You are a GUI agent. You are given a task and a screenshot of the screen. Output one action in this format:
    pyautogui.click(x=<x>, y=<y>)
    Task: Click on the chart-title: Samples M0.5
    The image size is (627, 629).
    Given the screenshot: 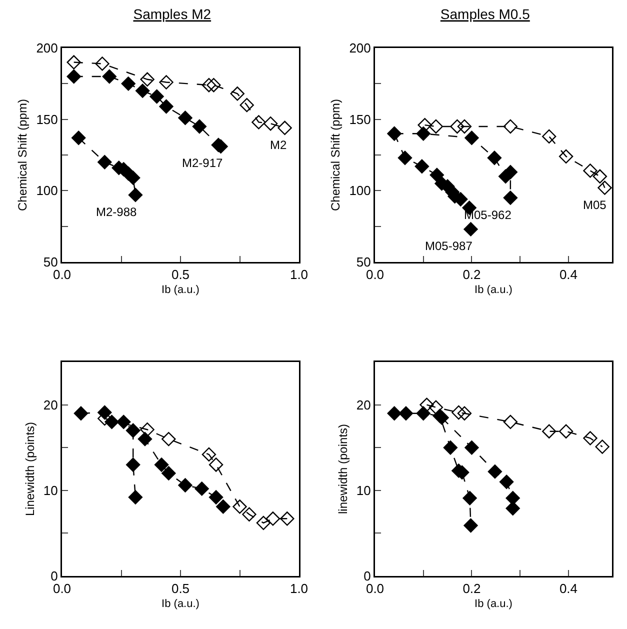 What is the action you would take?
    pyautogui.click(x=485, y=14)
    